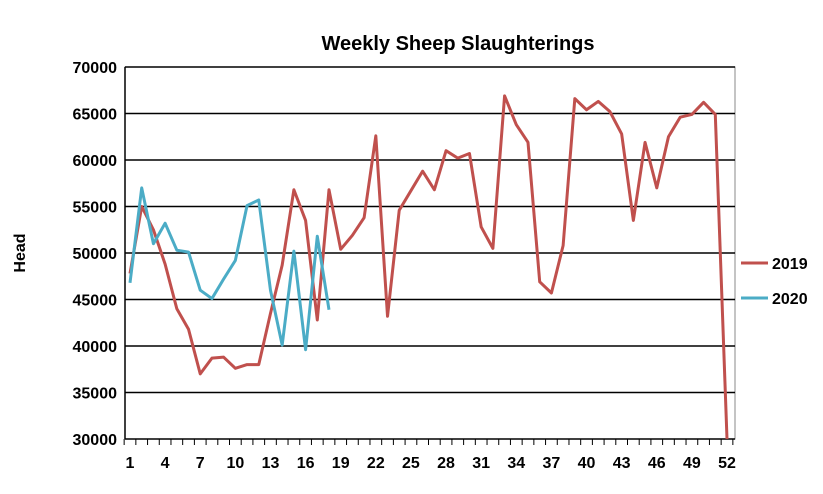 The width and height of the screenshot is (823, 494). Describe the element at coordinates (692, 463) in the screenshot. I see `x-tick-label: 49` at that location.